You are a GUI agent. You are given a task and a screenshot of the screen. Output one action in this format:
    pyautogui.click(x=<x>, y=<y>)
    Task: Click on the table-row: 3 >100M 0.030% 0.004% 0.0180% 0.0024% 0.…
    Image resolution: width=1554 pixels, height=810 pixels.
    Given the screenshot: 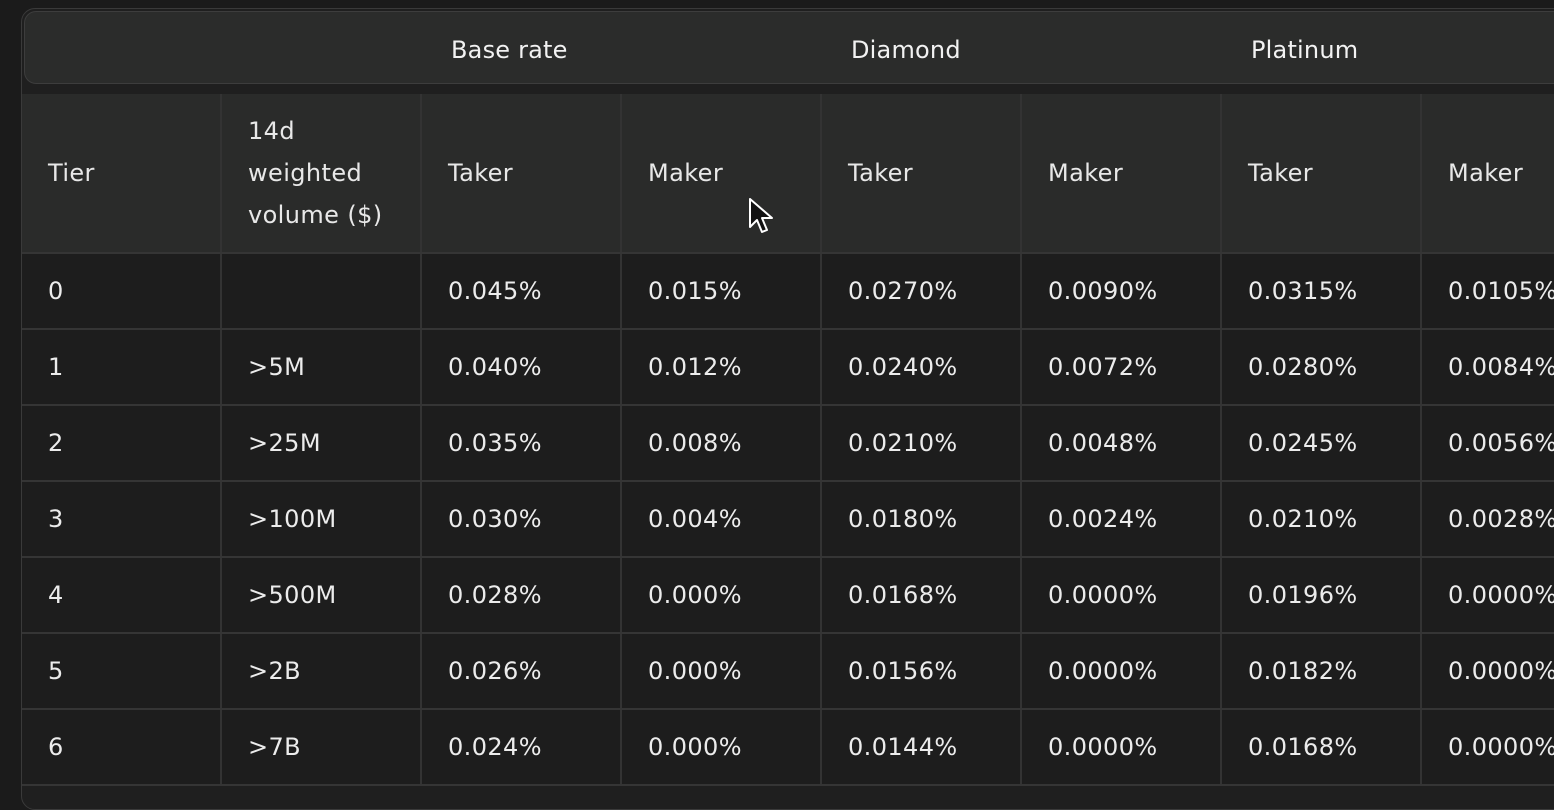 What is the action you would take?
    pyautogui.click(x=788, y=520)
    